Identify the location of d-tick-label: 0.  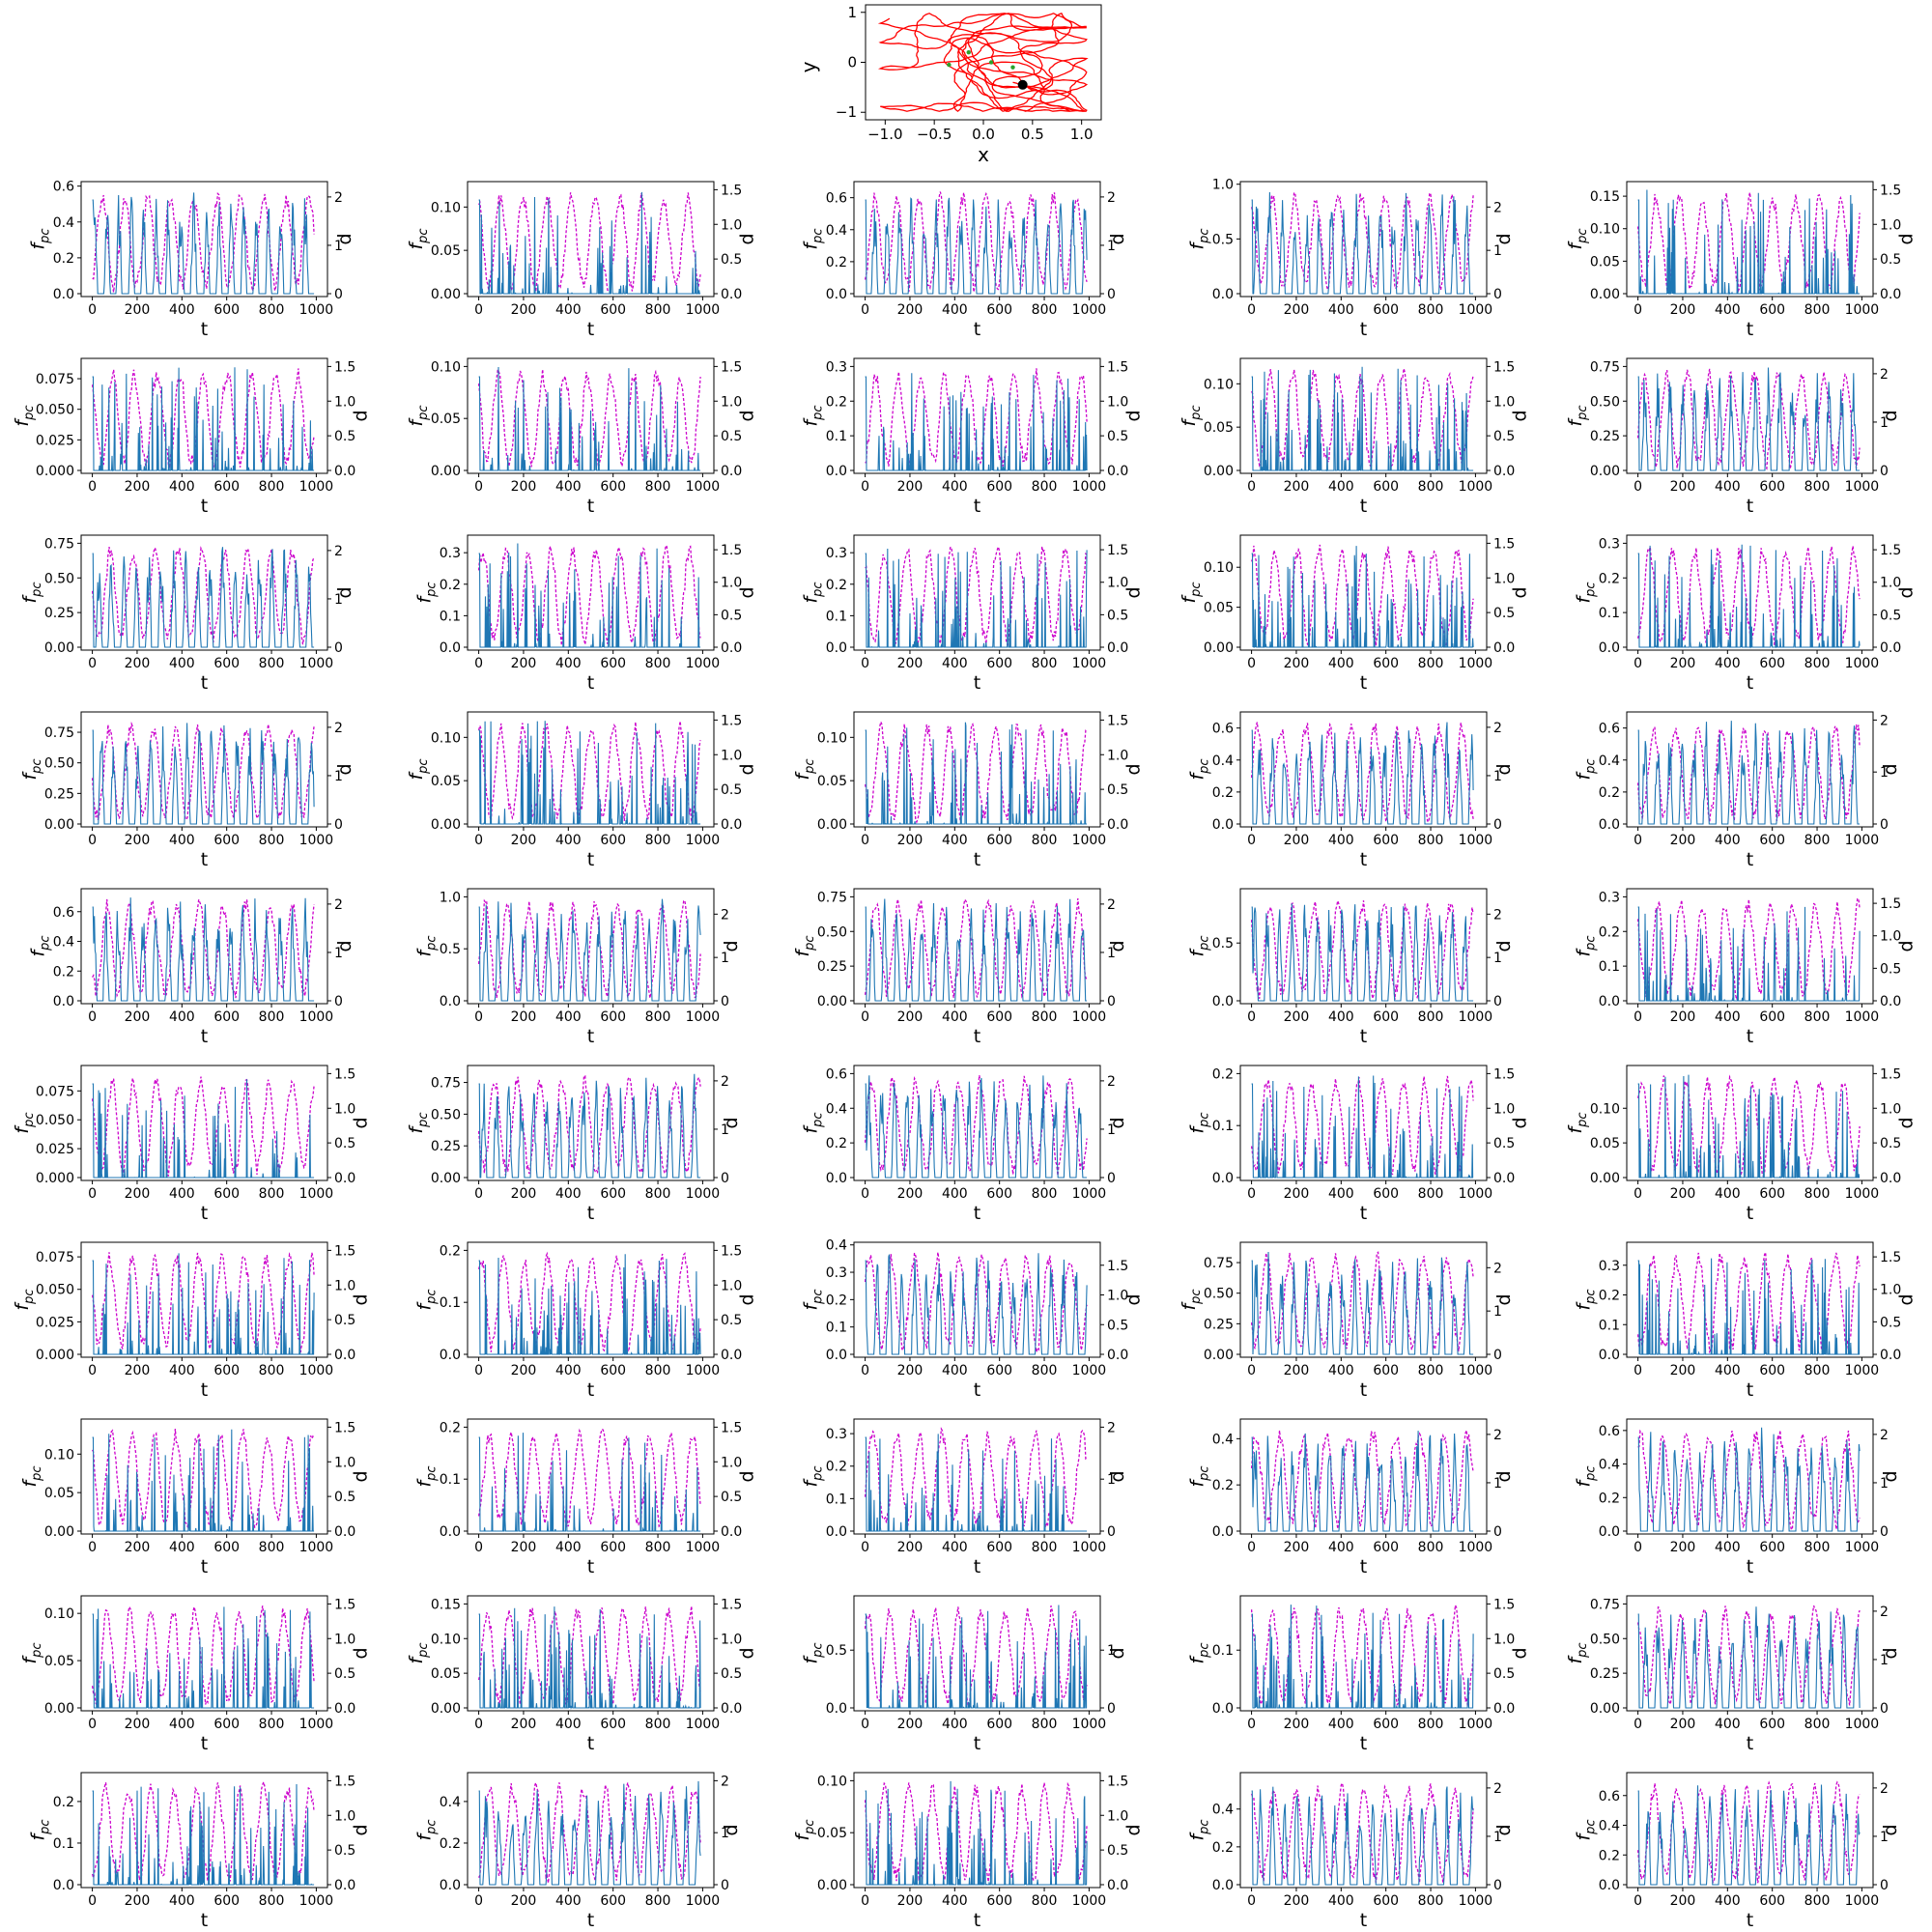
(1111, 1178).